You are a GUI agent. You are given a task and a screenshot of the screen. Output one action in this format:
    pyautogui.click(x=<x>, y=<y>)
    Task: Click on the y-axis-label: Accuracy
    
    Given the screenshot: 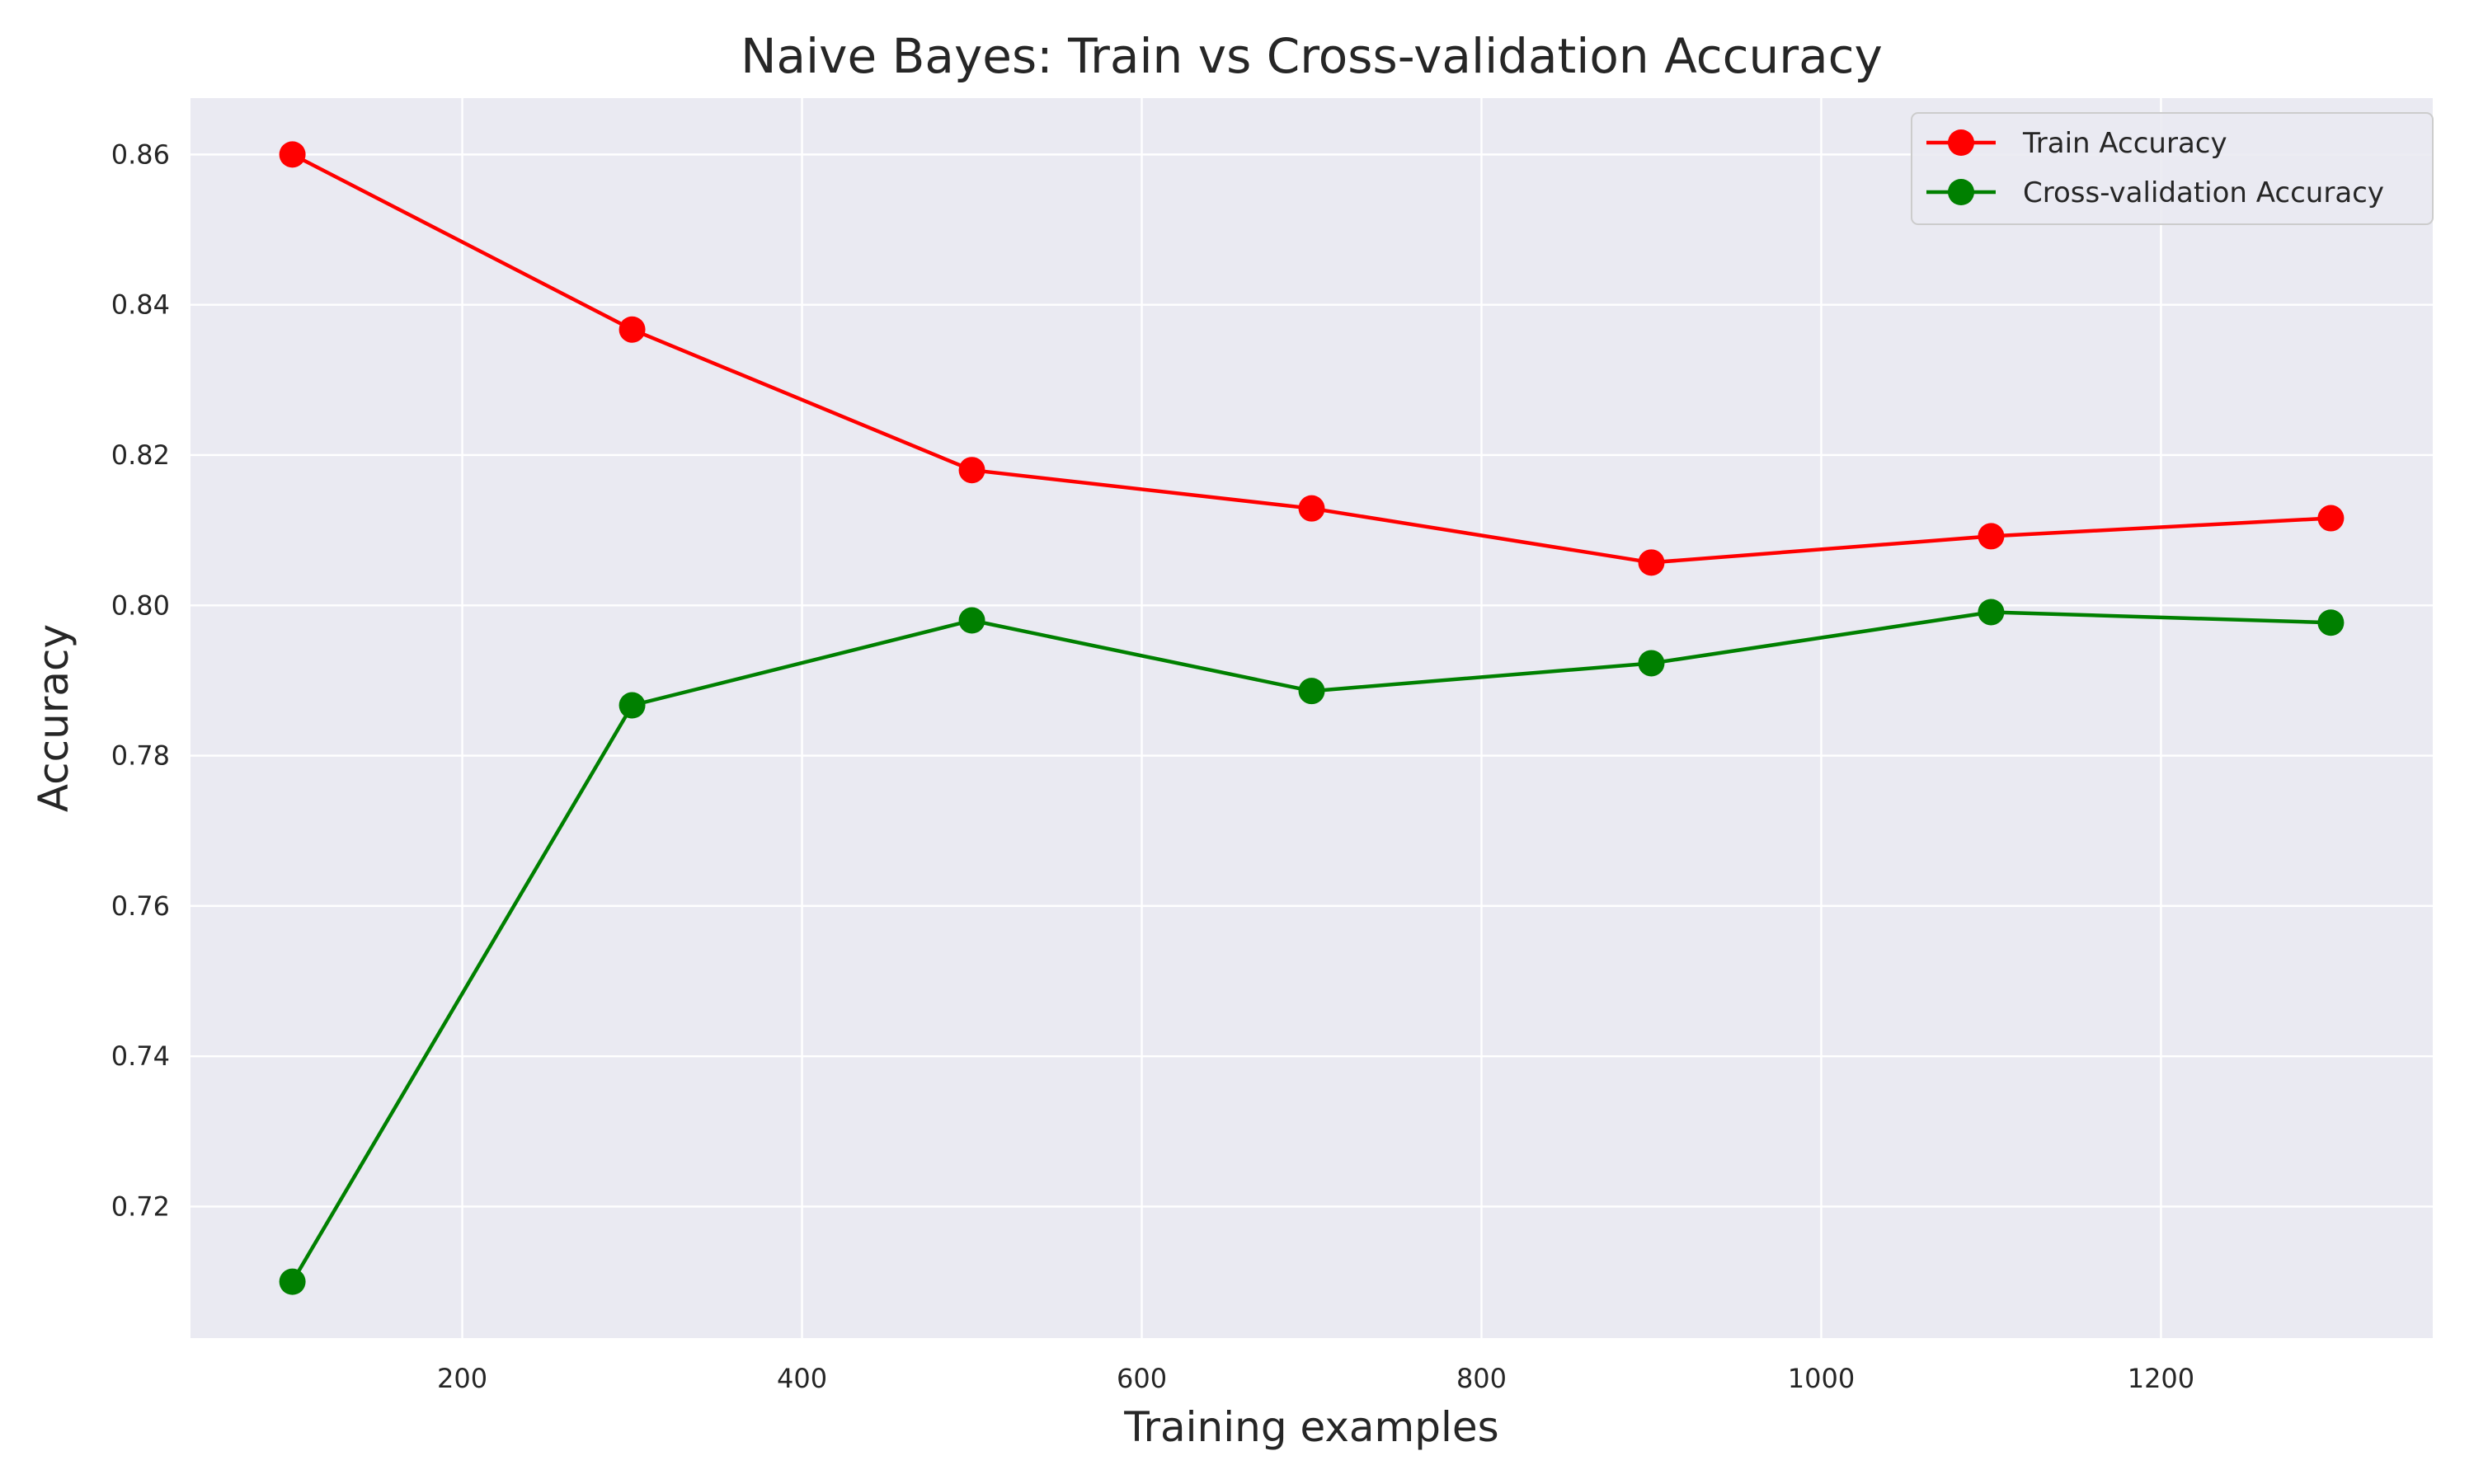 What is the action you would take?
    pyautogui.click(x=54, y=718)
    